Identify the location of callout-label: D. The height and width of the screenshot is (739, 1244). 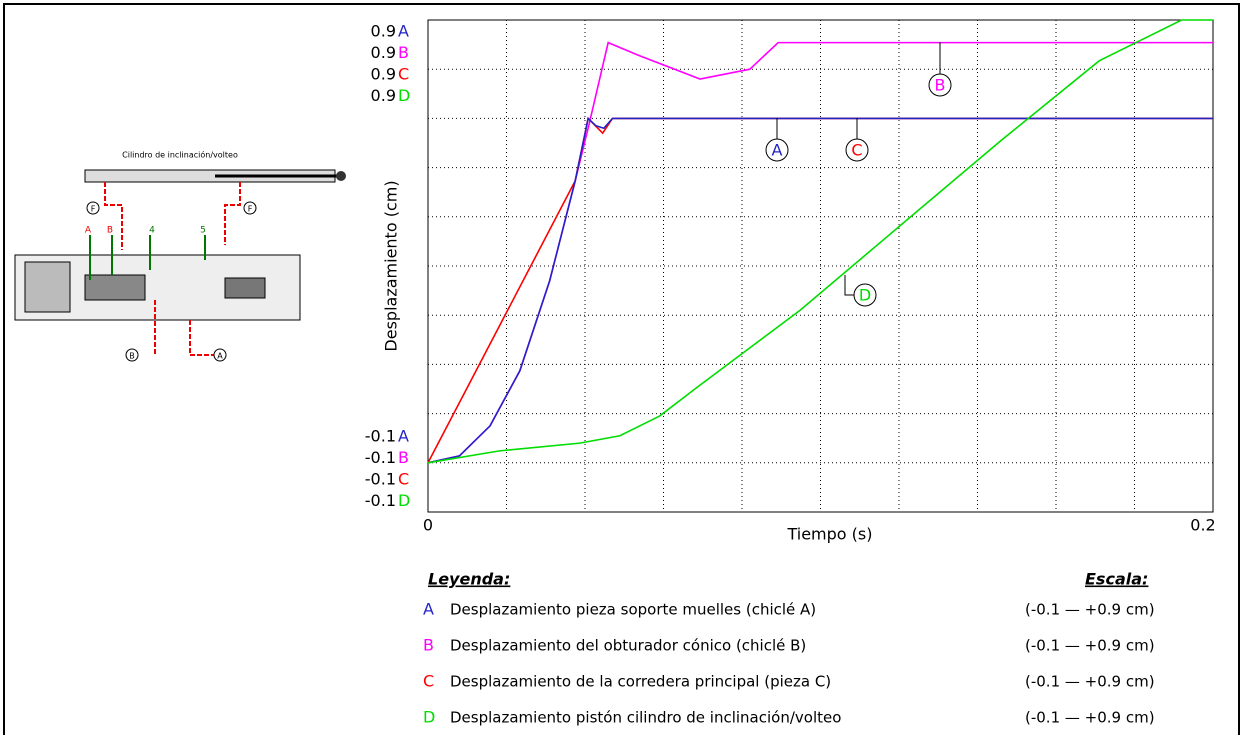
(865, 295).